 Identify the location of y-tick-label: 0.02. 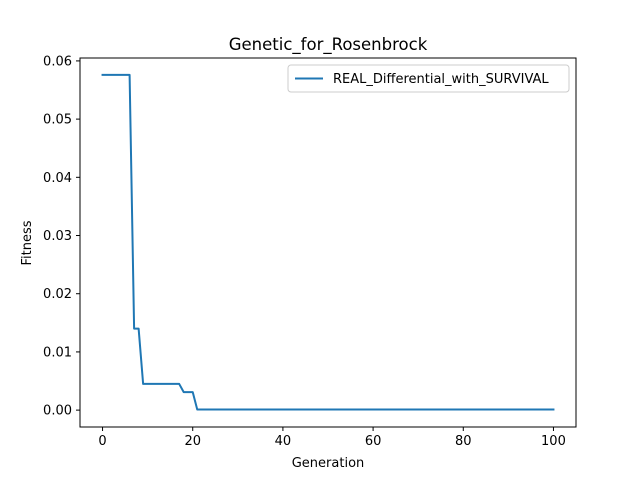
(57, 294).